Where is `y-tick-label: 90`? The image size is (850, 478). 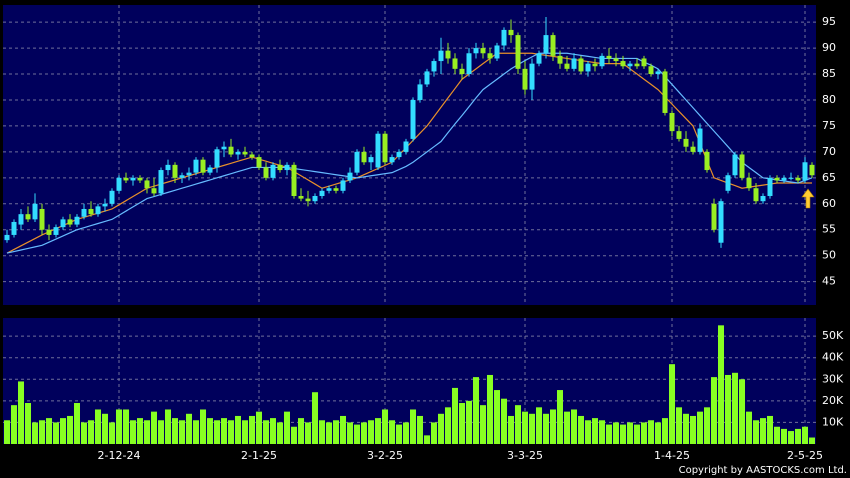 y-tick-label: 90 is located at coordinates (829, 47).